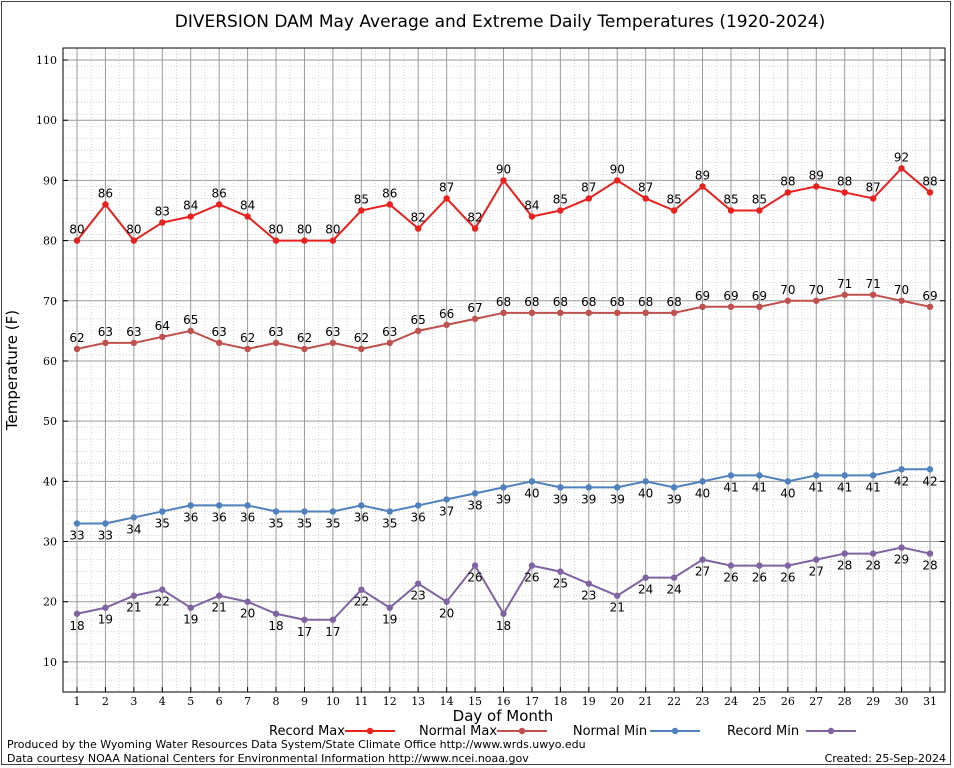 This screenshot has height=768, width=954. I want to click on record-min-data-label: 17, so click(304, 632).